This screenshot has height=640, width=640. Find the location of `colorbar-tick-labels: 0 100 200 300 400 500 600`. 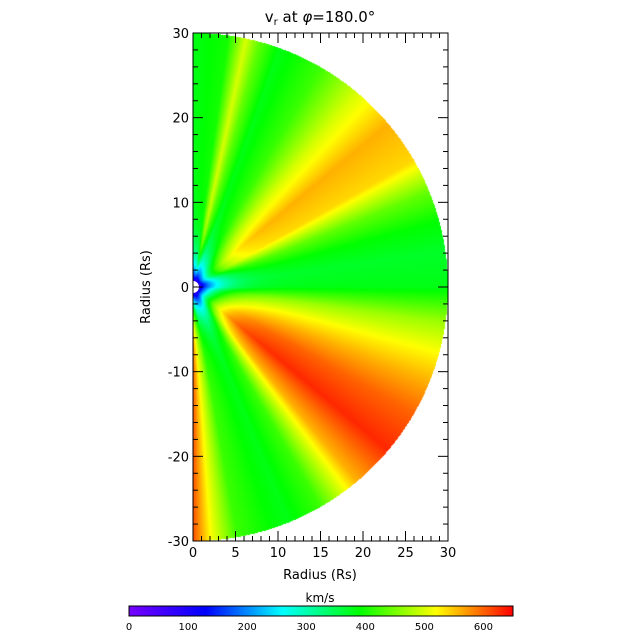

colorbar-tick-labels: 0 100 200 300 400 500 600 is located at coordinates (309, 627).